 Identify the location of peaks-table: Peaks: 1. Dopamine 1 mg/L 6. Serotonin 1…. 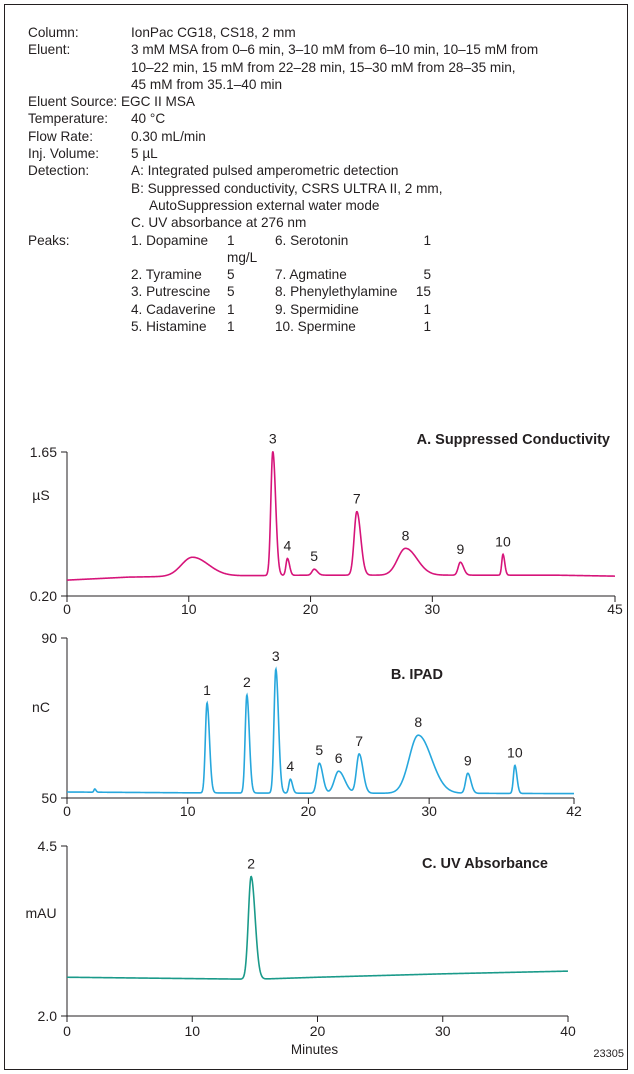
(323, 284).